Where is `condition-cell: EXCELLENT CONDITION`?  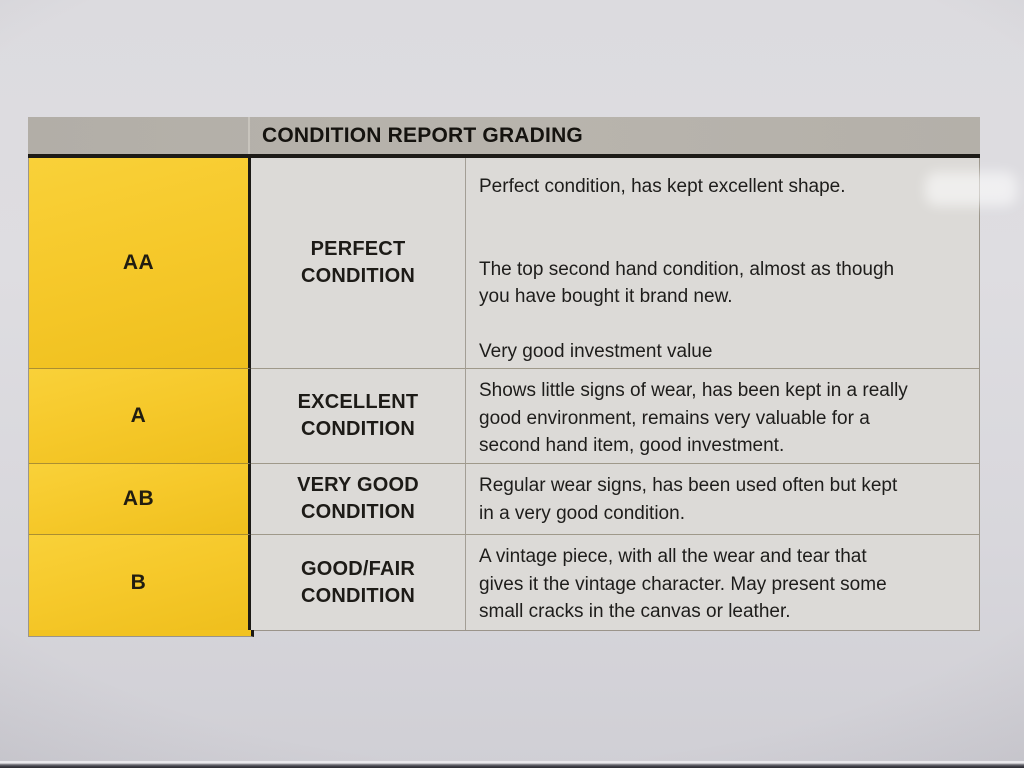 condition-cell: EXCELLENT CONDITION is located at coordinates (358, 415).